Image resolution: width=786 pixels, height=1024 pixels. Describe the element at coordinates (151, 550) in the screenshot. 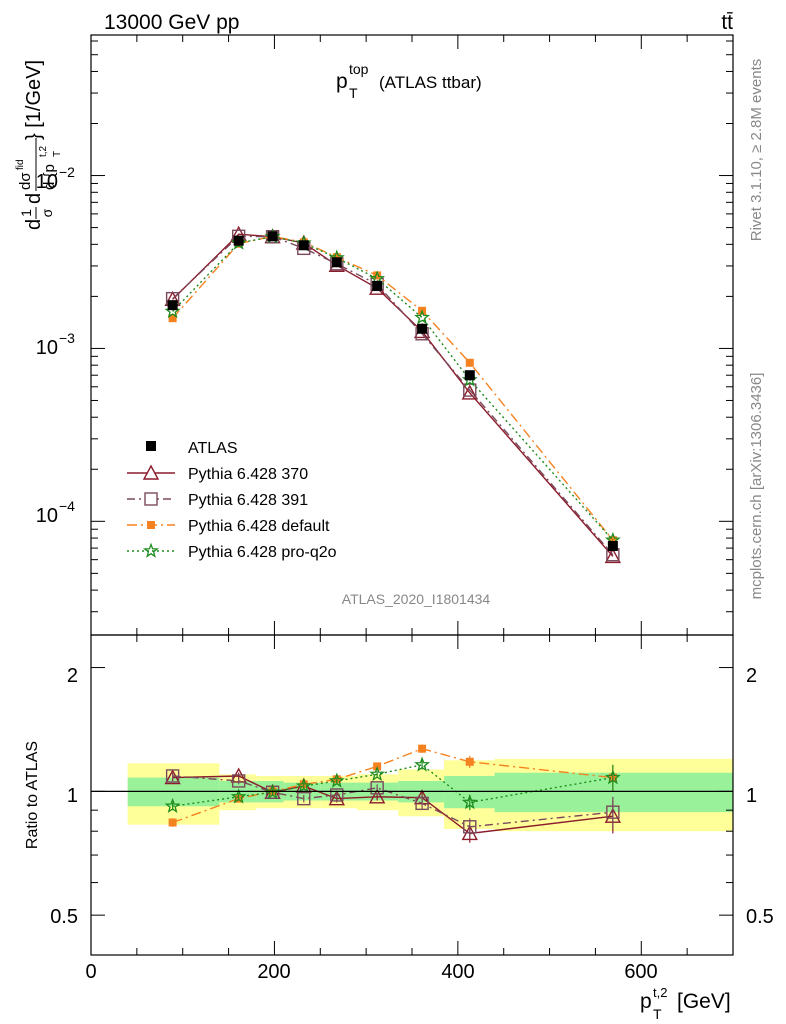

I see `legend-marker-star` at that location.